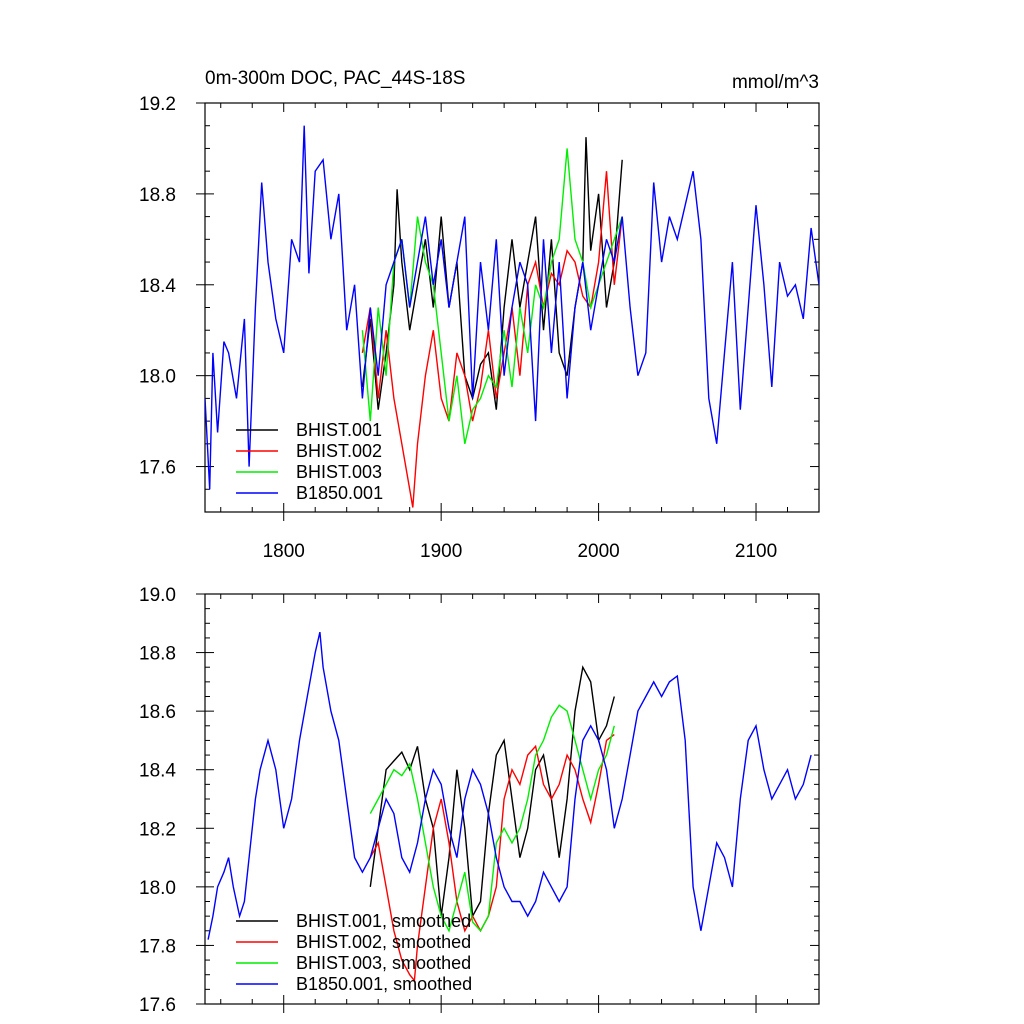 This screenshot has height=1024, width=1024. I want to click on x-tick-label: 1800, so click(284, 551).